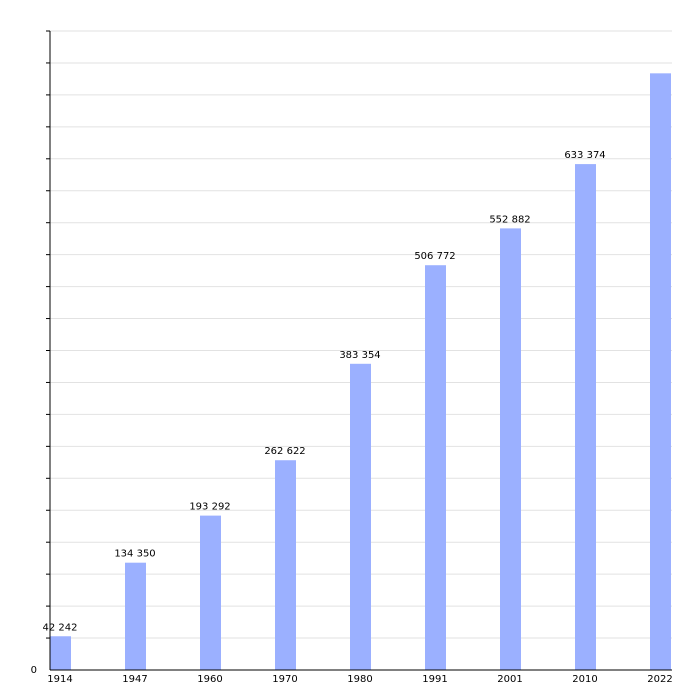  I want to click on value-label: 193 292, so click(209, 507).